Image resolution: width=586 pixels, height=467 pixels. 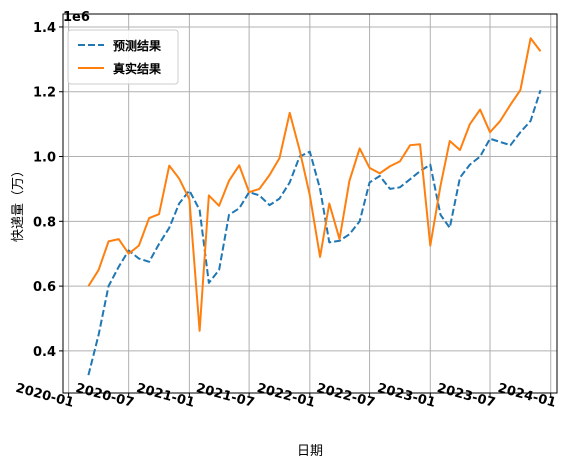 I want to click on legend: 预测结果 真实结果, so click(x=123, y=57).